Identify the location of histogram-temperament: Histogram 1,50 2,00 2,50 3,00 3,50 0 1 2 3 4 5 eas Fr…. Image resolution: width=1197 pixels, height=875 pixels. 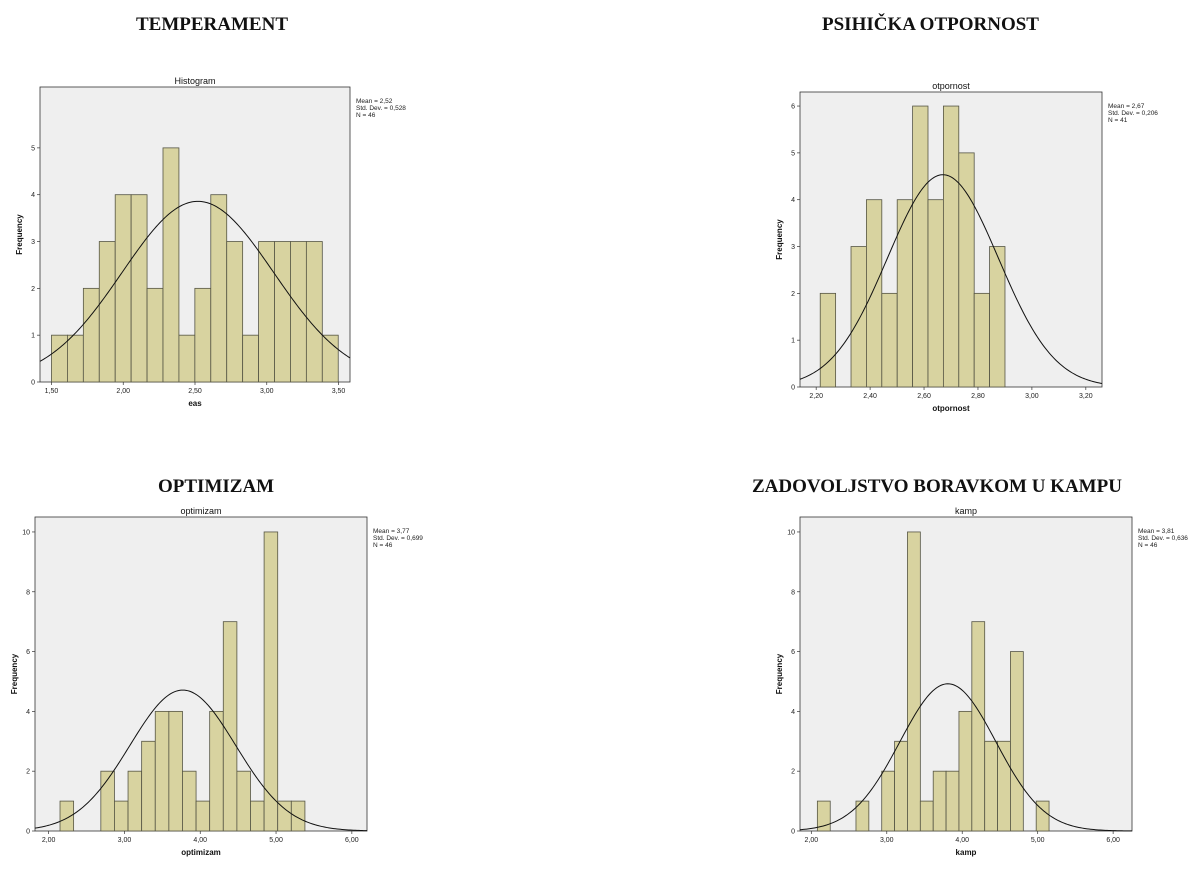
(210, 242).